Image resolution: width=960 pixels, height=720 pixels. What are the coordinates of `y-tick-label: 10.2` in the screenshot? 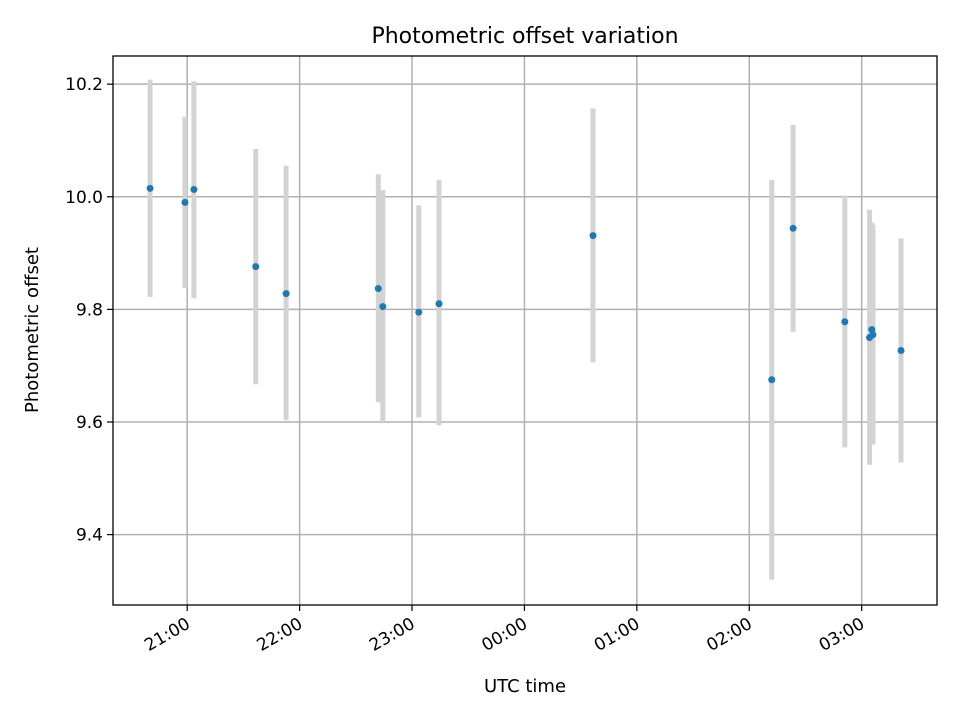 It's located at (84, 85).